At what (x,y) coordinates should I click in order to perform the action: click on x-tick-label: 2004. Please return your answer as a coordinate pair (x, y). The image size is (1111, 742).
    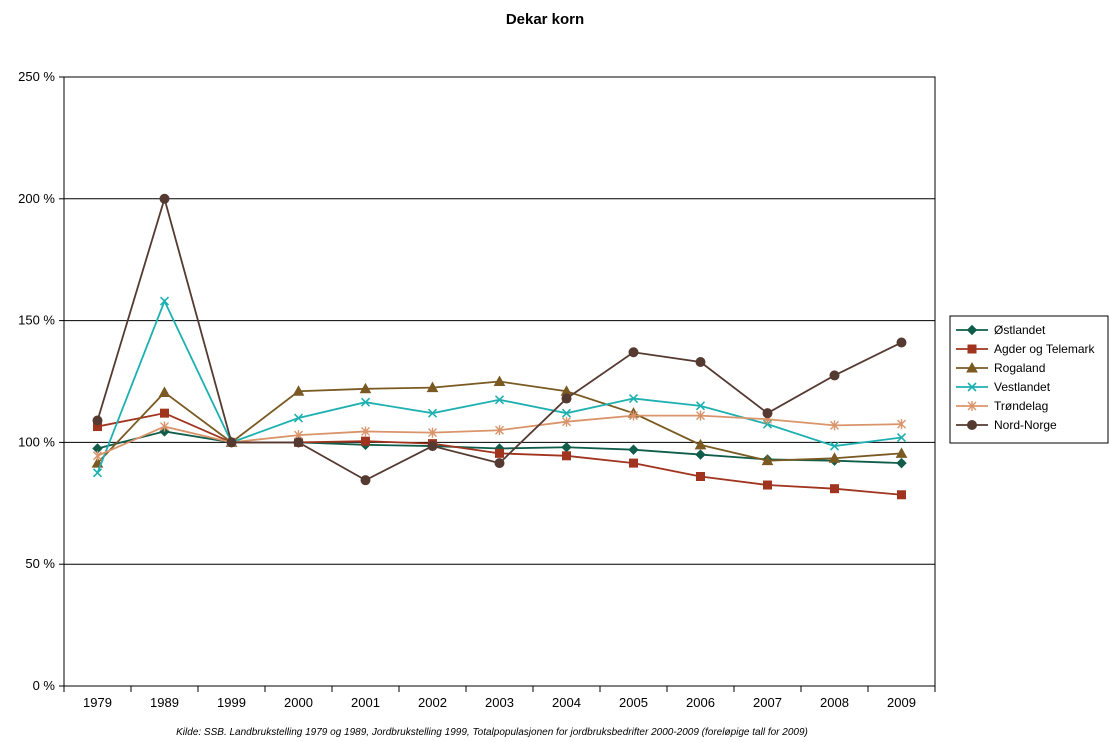
    Looking at the image, I should click on (566, 702).